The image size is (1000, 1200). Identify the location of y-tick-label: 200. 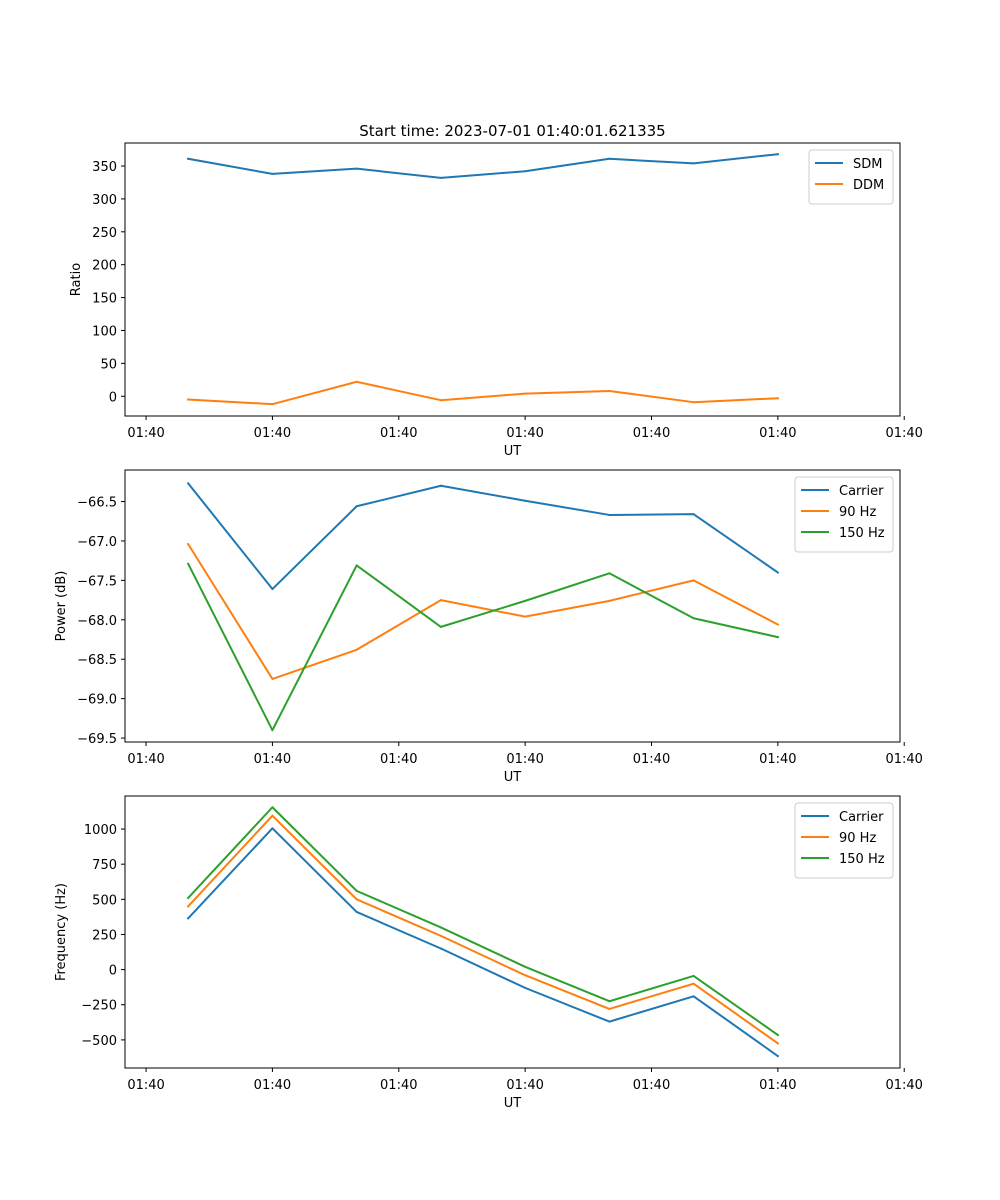
(104, 266).